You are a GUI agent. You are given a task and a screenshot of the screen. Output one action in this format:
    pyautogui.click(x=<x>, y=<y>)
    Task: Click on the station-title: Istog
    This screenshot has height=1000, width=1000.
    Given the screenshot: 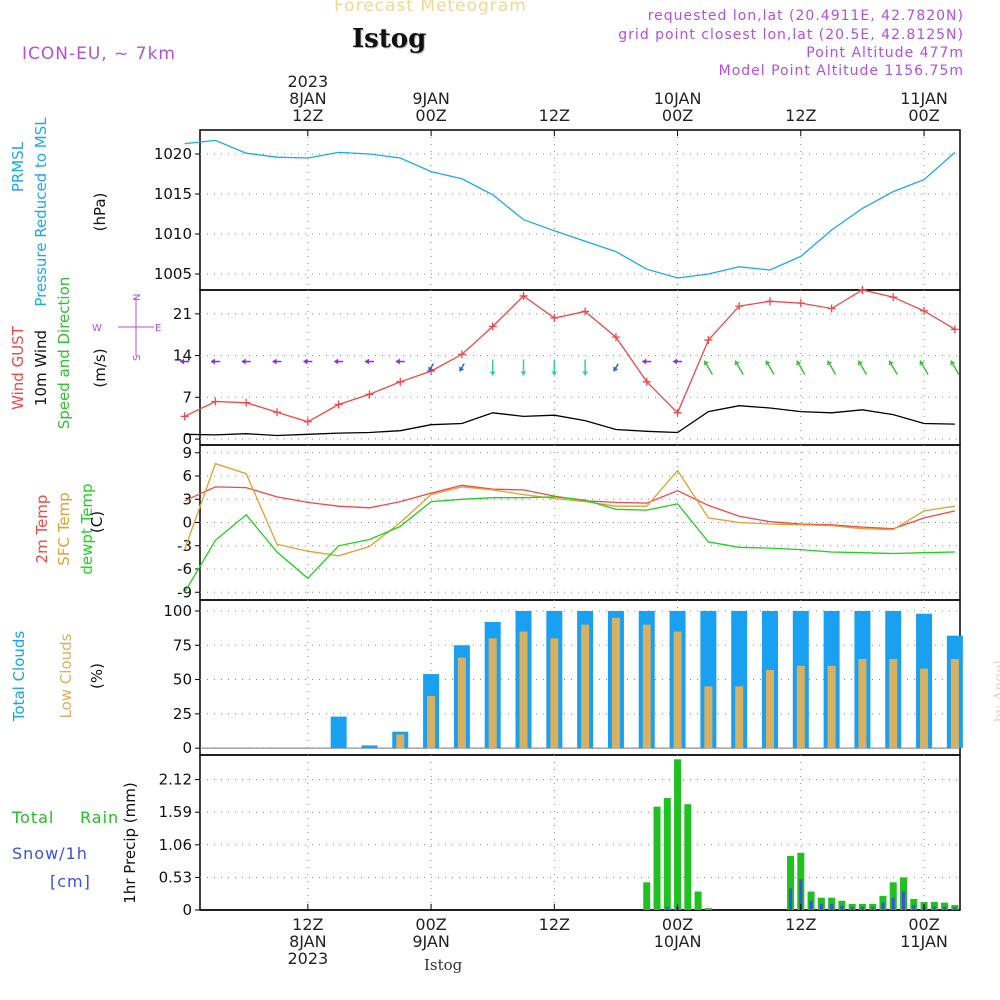 What is the action you would take?
    pyautogui.click(x=389, y=39)
    